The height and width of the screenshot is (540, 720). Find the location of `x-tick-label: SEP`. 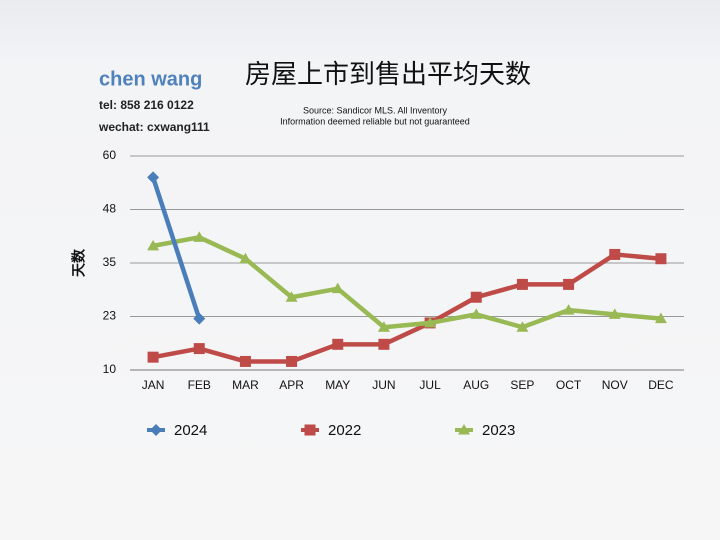

x-tick-label: SEP is located at coordinates (522, 385).